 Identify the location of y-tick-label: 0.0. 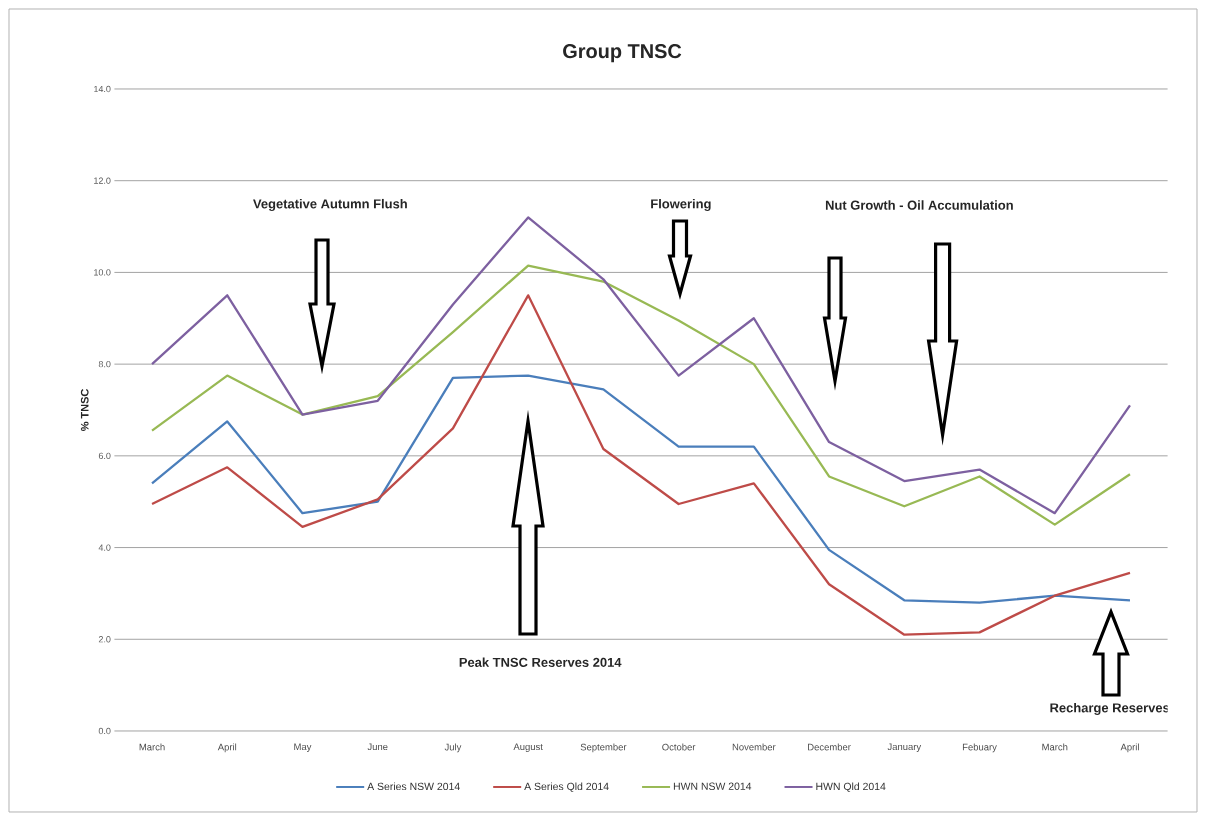
(104, 731).